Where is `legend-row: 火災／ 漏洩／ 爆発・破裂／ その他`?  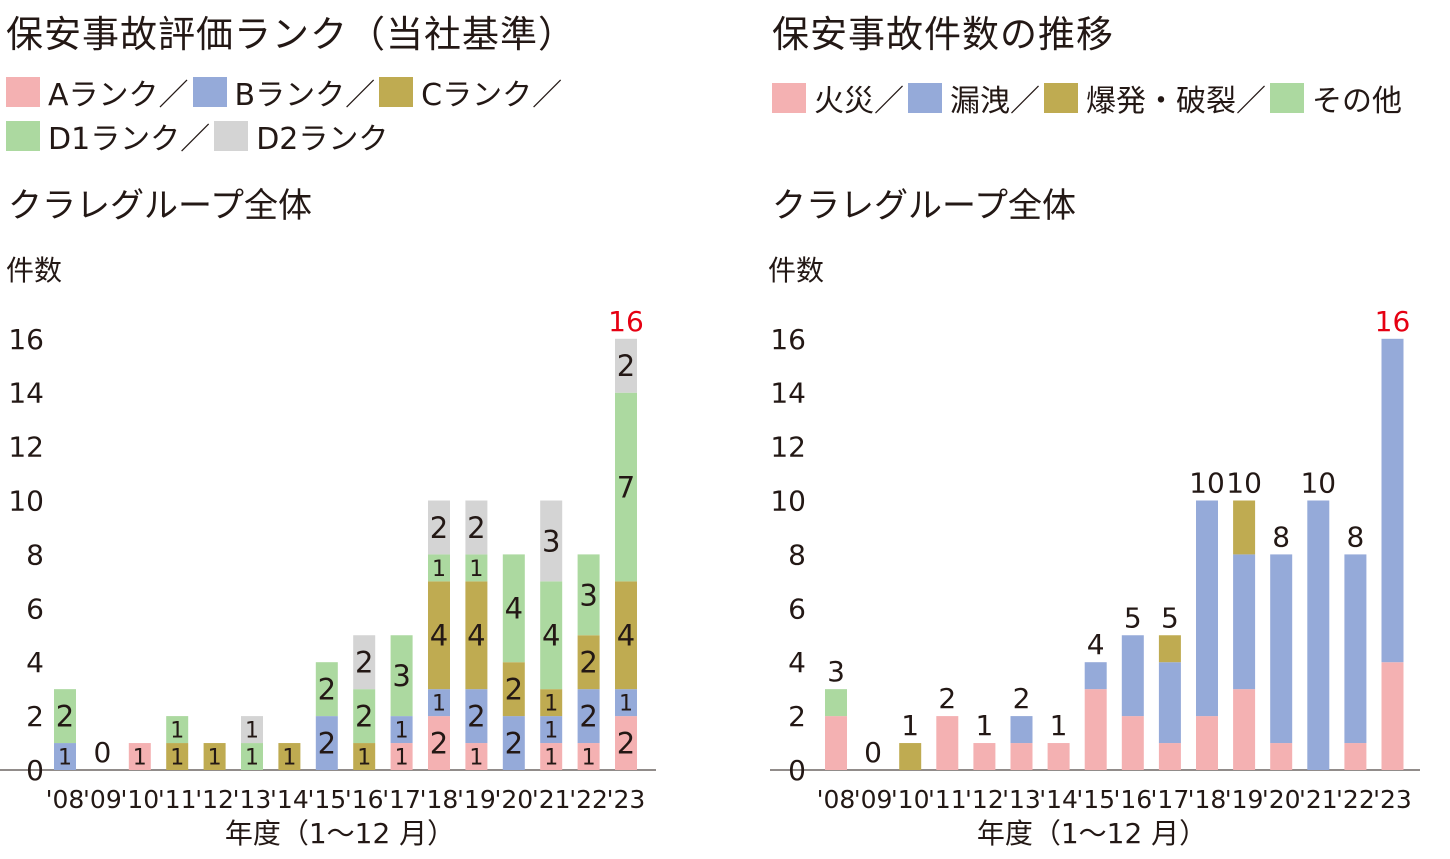 legend-row: 火災／ 漏洩／ 爆発・破裂／ その他 is located at coordinates (1111, 98).